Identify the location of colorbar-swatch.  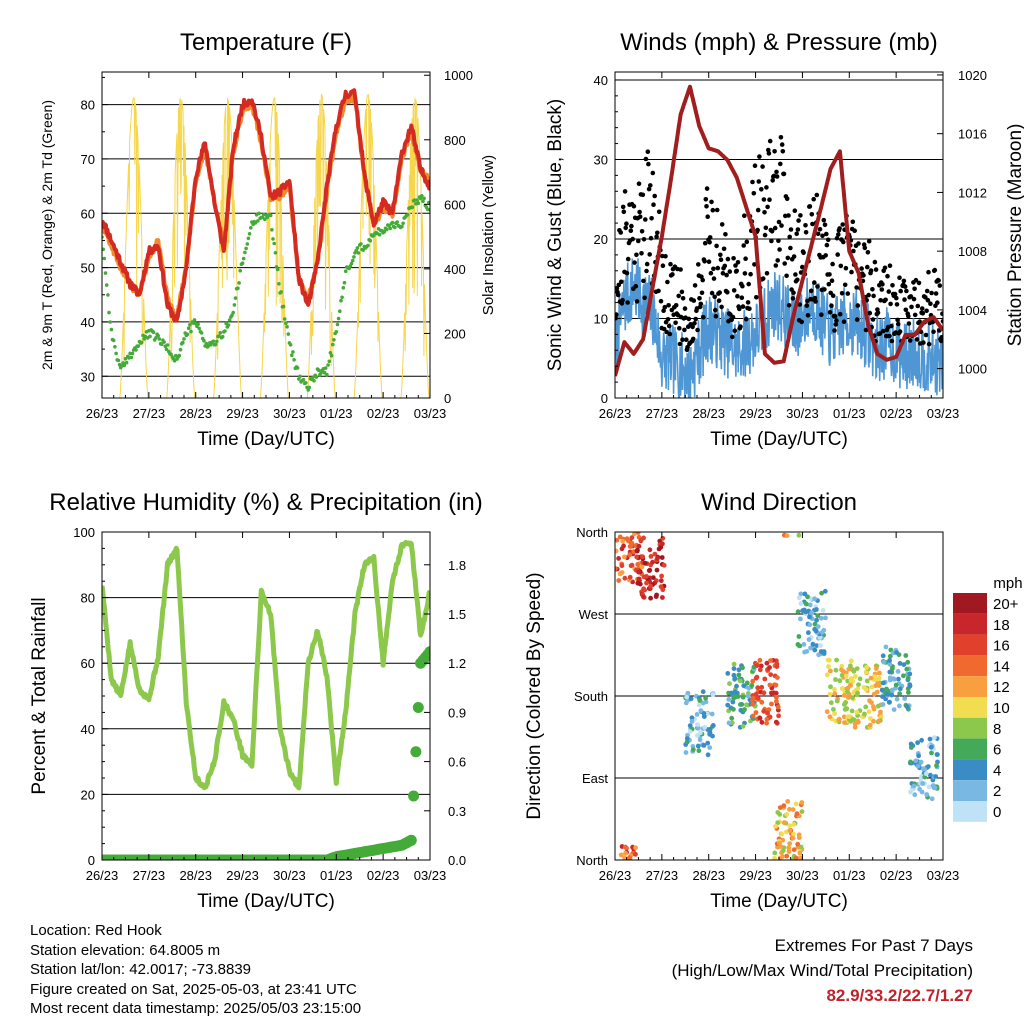
(970, 603).